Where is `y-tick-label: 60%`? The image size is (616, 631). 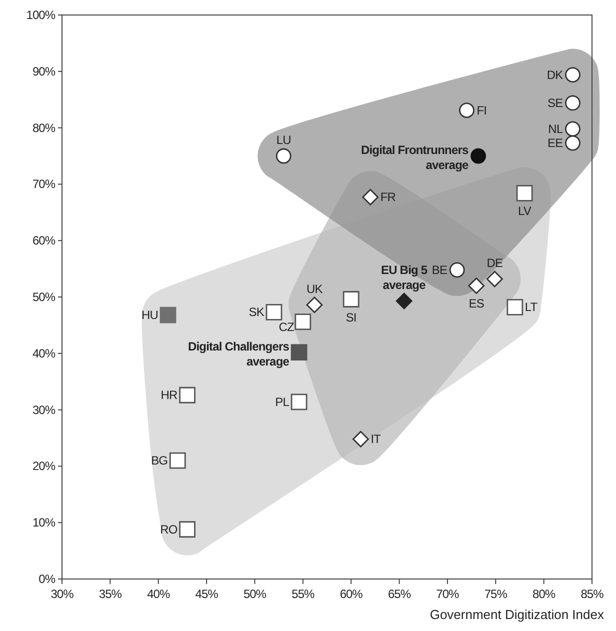 y-tick-label: 60% is located at coordinates (44, 241).